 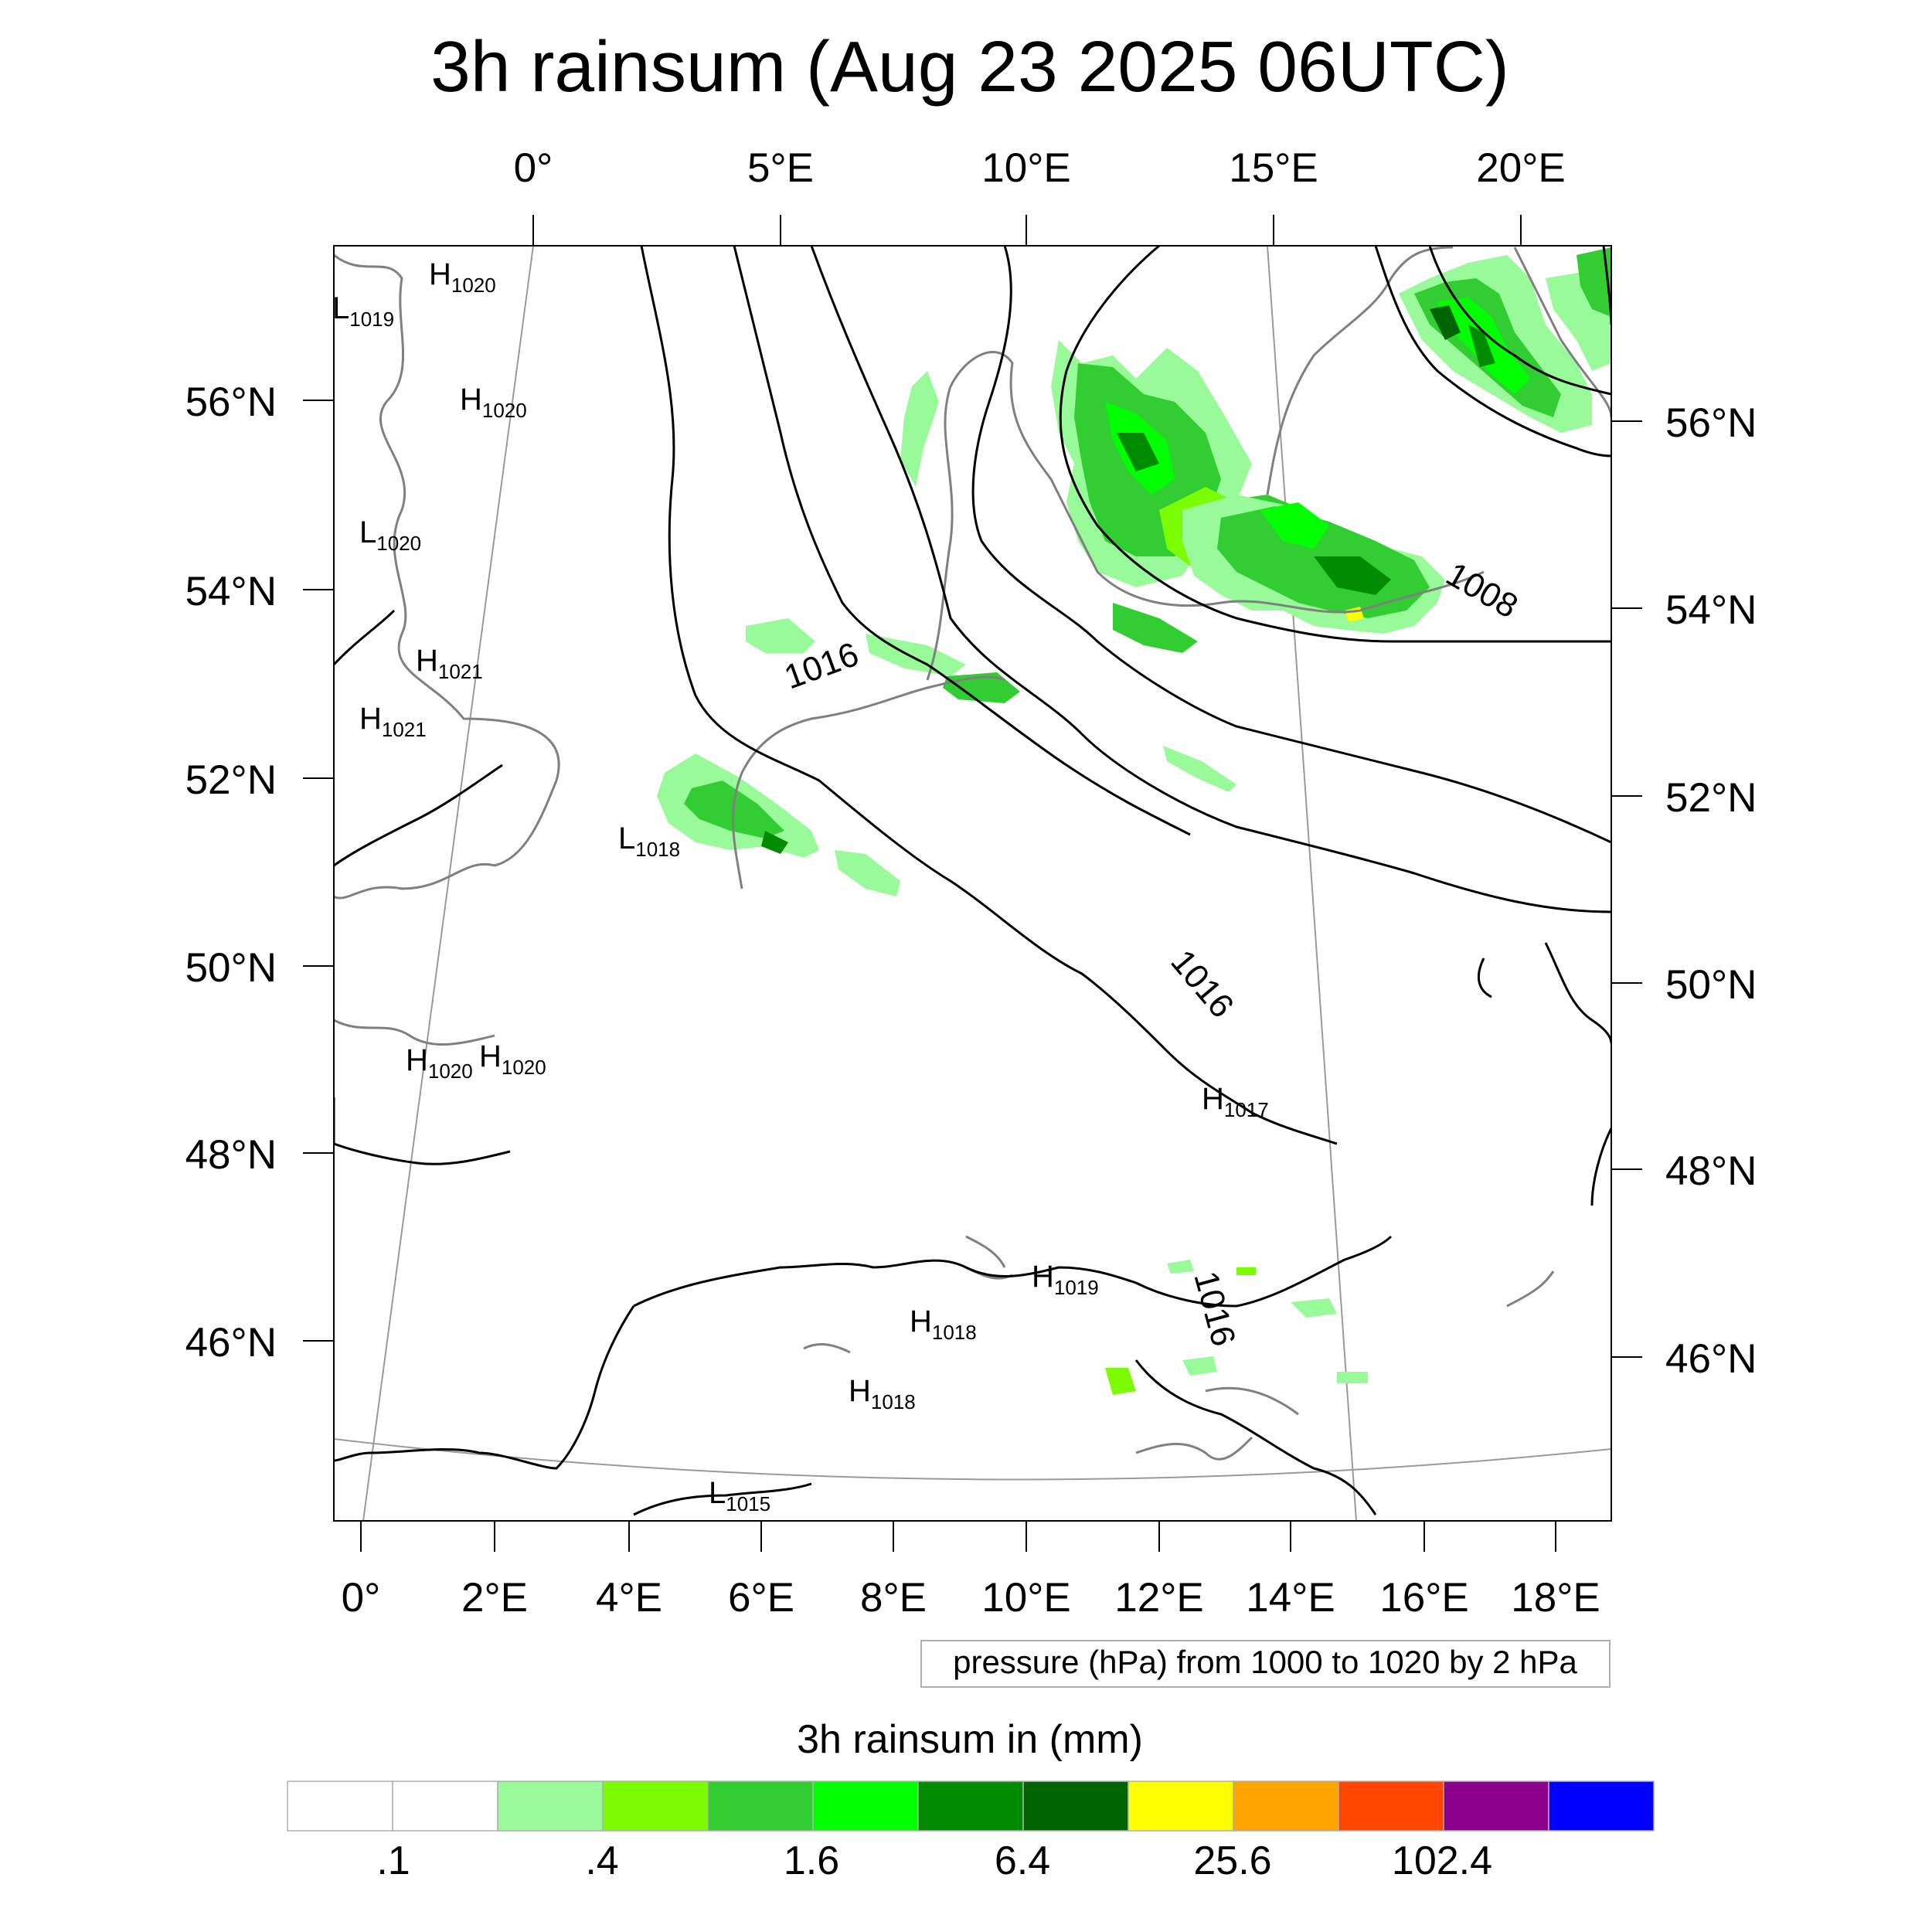 What do you see at coordinates (231, 968) in the screenshot?
I see `left-lat-label: 50°N` at bounding box center [231, 968].